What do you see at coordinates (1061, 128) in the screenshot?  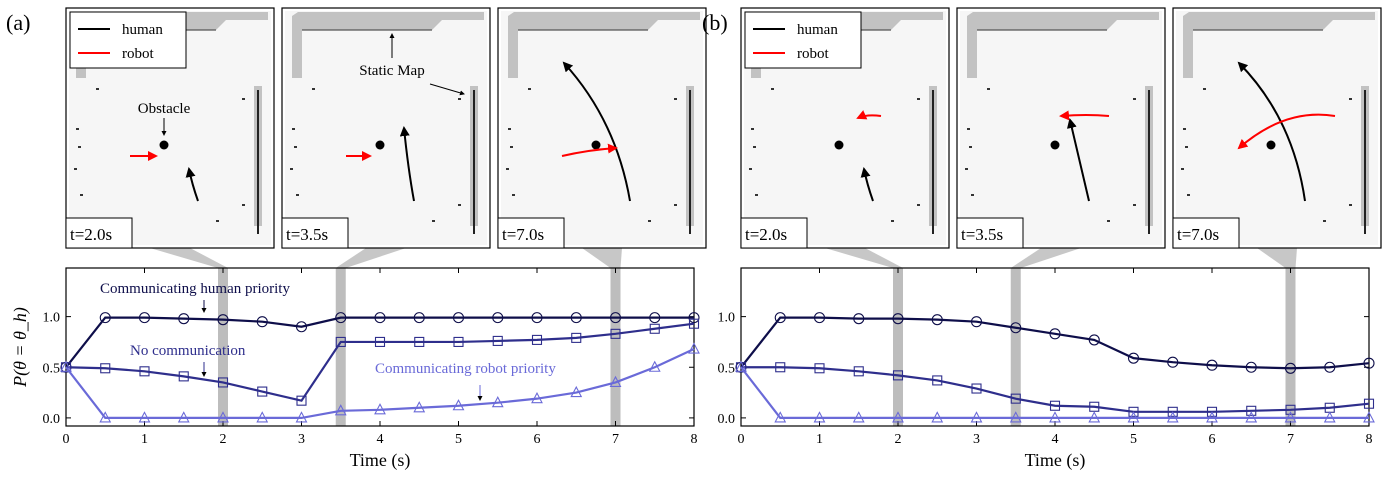 I see `snapshot-b-1: t=3.5s` at bounding box center [1061, 128].